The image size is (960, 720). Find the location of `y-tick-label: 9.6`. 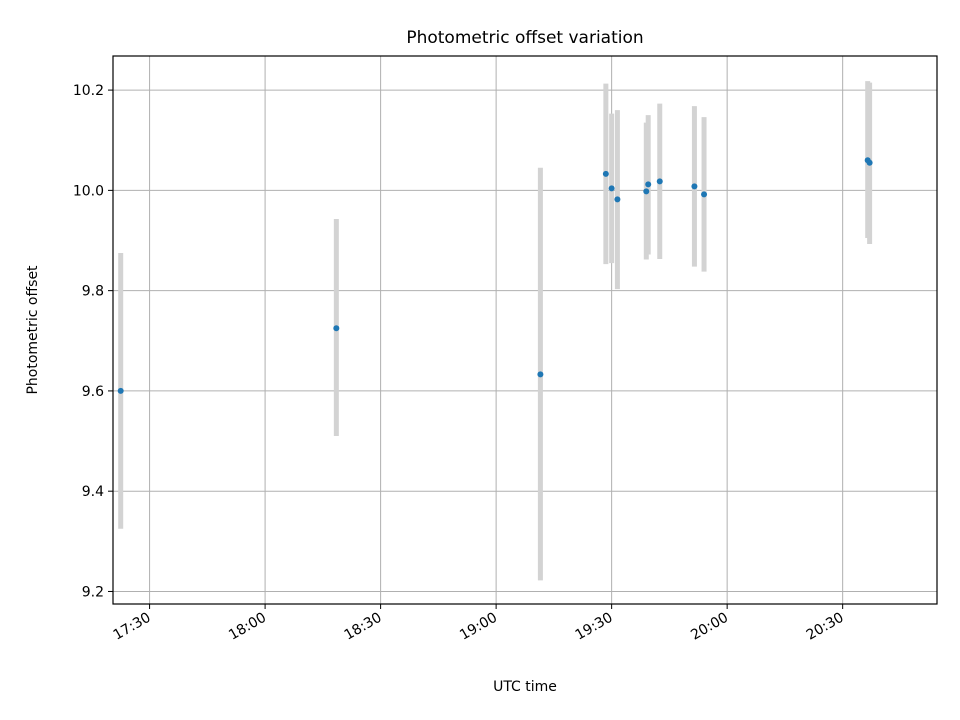

y-tick-label: 9.6 is located at coordinates (93, 392).